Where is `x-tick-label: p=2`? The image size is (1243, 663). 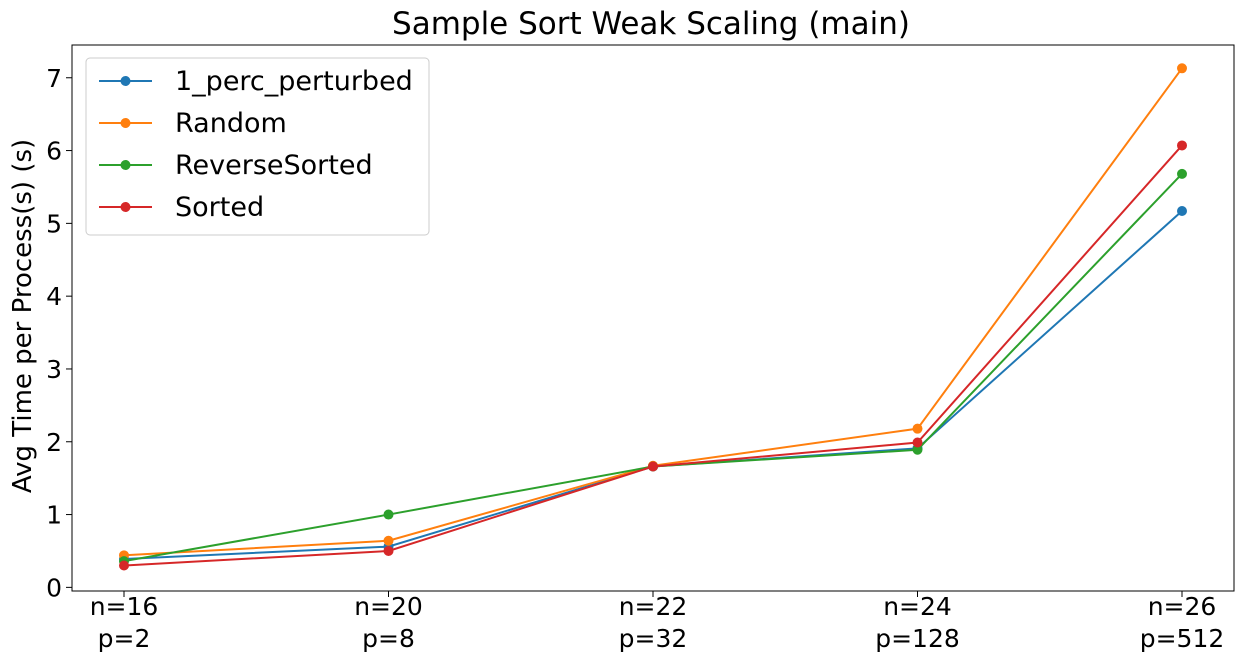
x-tick-label: p=2 is located at coordinates (124, 638).